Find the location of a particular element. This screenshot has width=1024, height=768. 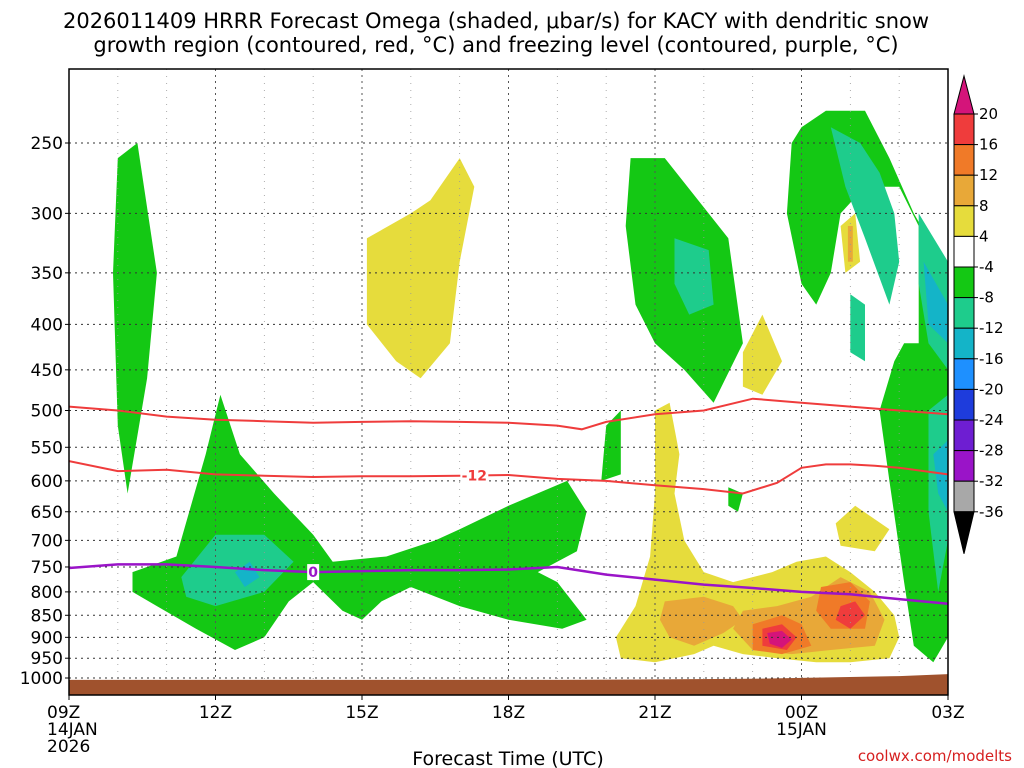

y-tick-label-750: 750 is located at coordinates (47, 568).